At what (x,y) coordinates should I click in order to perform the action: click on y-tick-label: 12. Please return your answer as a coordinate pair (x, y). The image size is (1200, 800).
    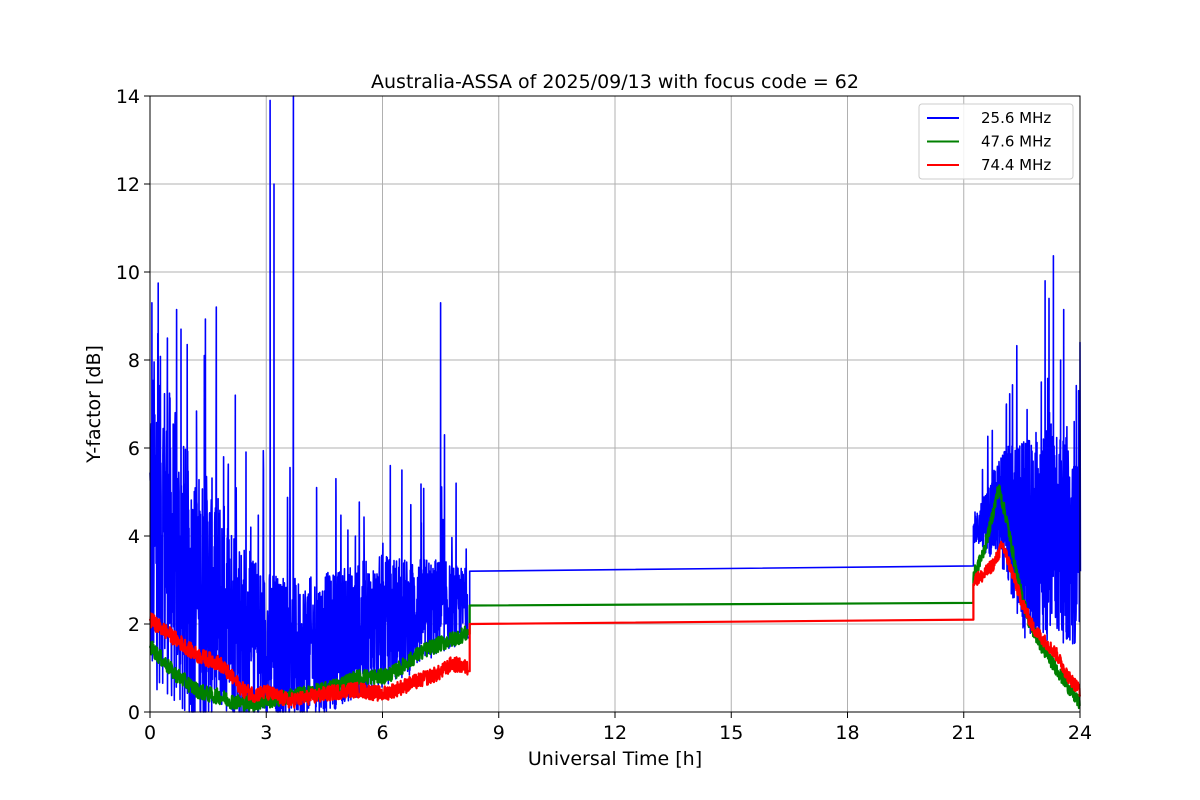
    Looking at the image, I should click on (128, 185).